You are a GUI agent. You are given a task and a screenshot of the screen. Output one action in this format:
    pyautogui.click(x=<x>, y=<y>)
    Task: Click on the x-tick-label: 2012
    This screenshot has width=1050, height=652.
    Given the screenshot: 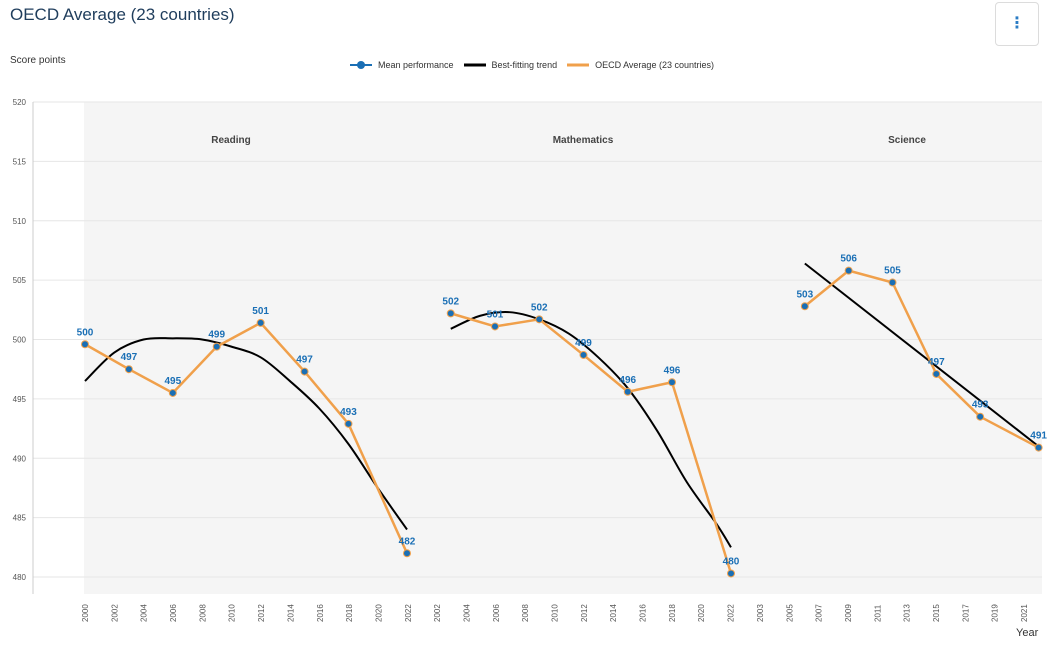 What is the action you would take?
    pyautogui.click(x=261, y=613)
    